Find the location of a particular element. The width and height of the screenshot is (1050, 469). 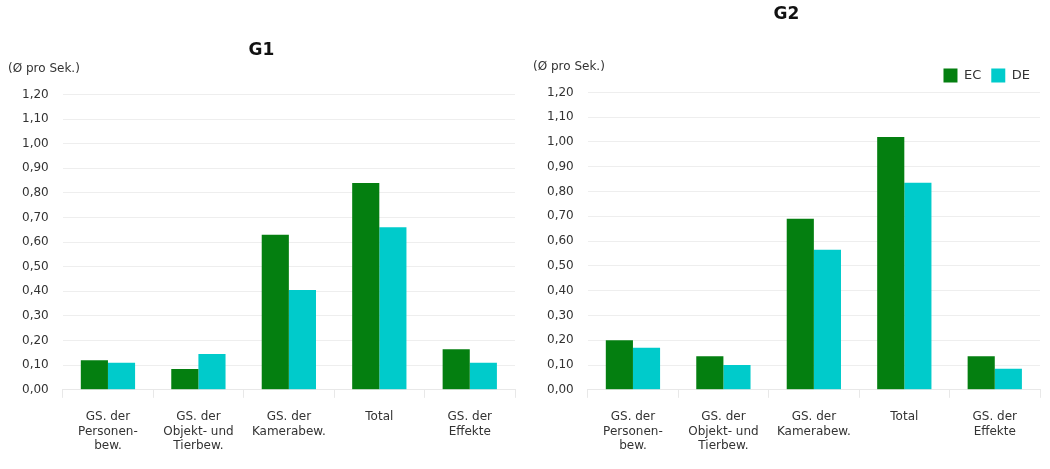

chart-title: G1 is located at coordinates (261, 48).